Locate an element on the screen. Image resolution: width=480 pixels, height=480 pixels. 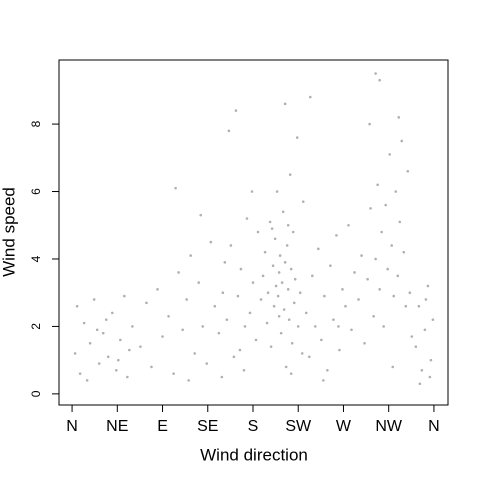
x-axis-label: Wind direction is located at coordinates (254, 454).